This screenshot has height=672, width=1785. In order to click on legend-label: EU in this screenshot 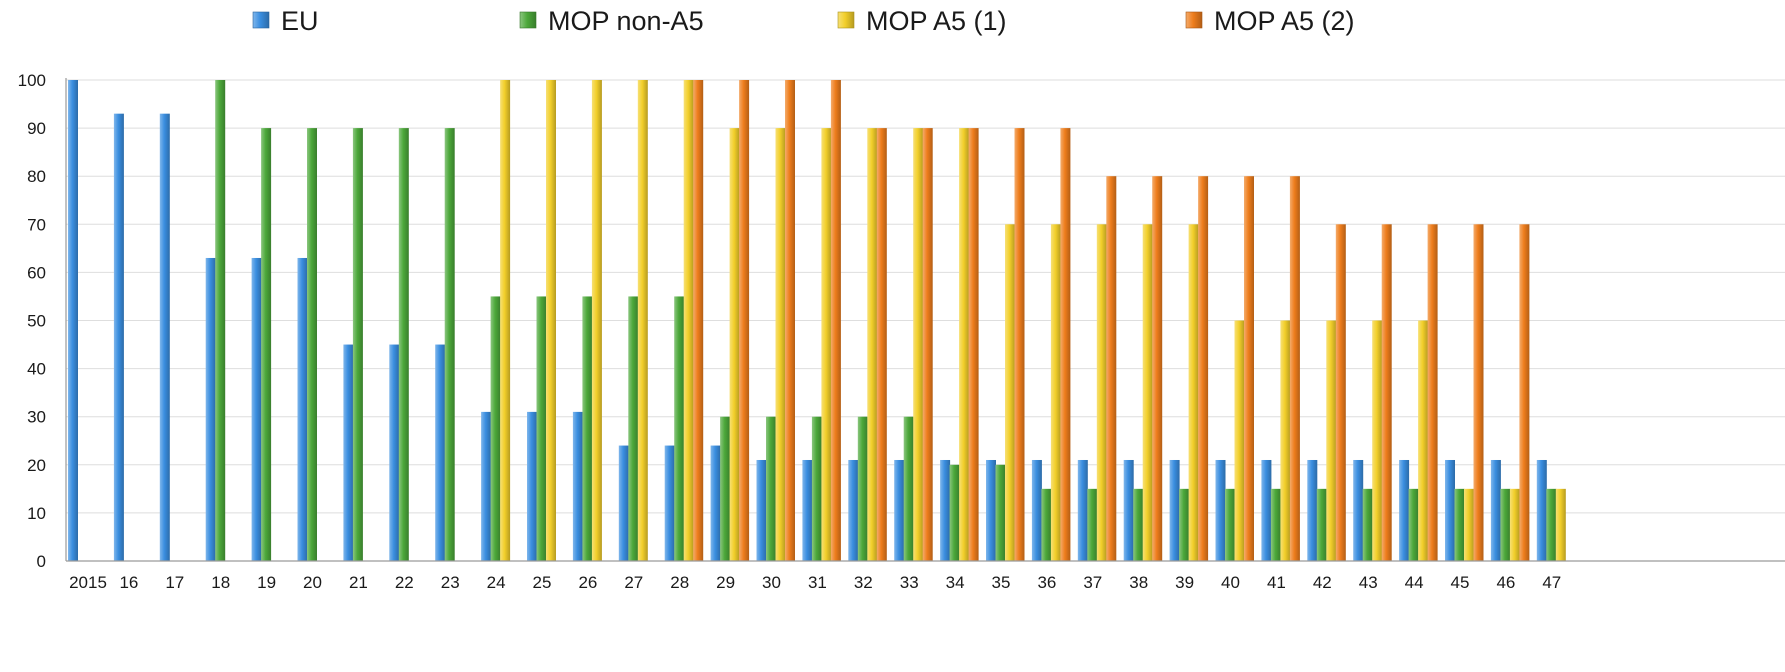, I will do `click(300, 21)`.